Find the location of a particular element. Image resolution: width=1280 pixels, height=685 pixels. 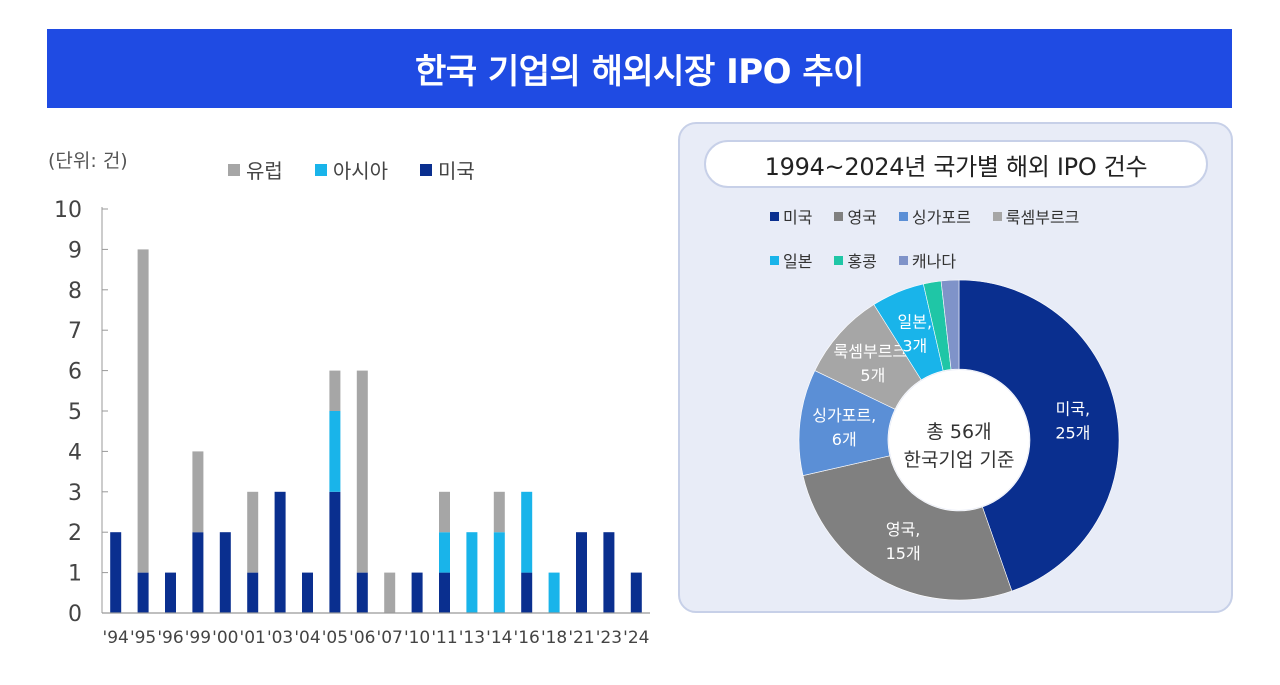

y-tick-label: 2 is located at coordinates (75, 533).